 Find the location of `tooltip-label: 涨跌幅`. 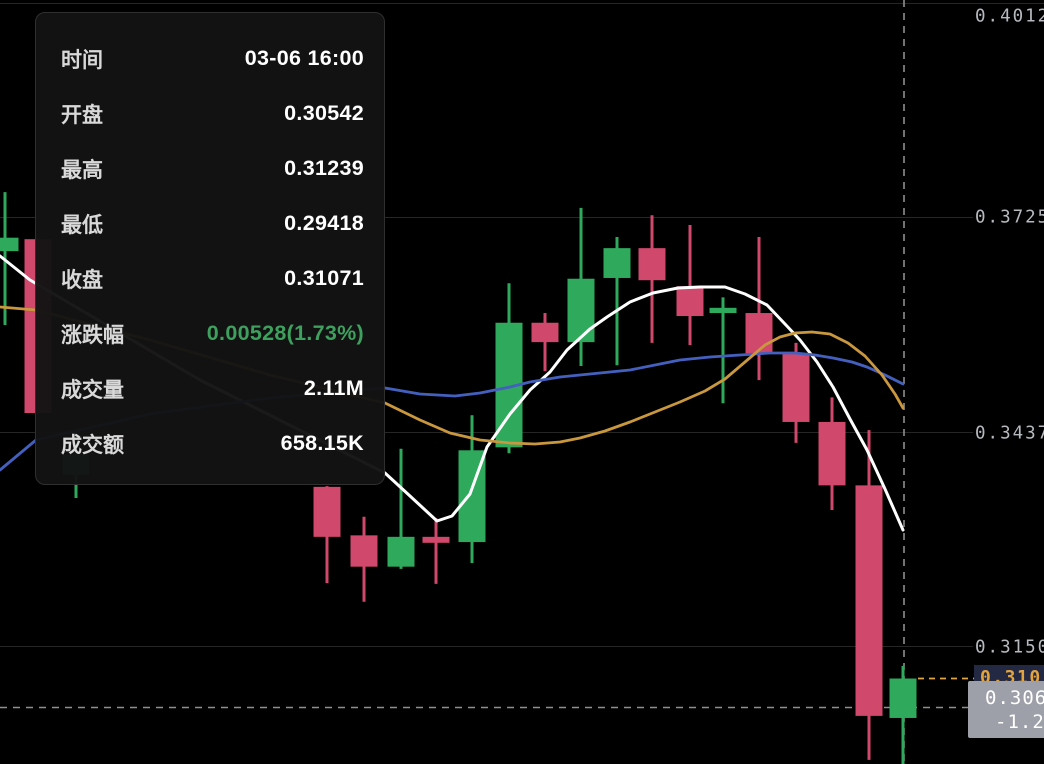

tooltip-label: 涨跌幅 is located at coordinates (92, 335).